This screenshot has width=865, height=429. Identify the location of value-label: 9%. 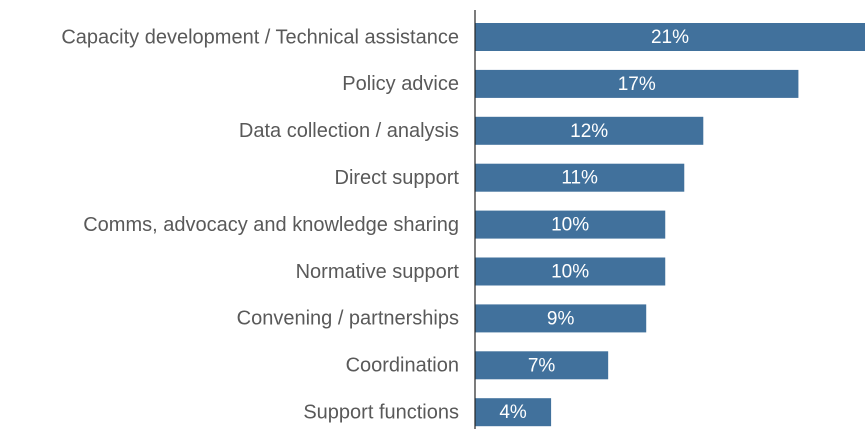
(561, 318).